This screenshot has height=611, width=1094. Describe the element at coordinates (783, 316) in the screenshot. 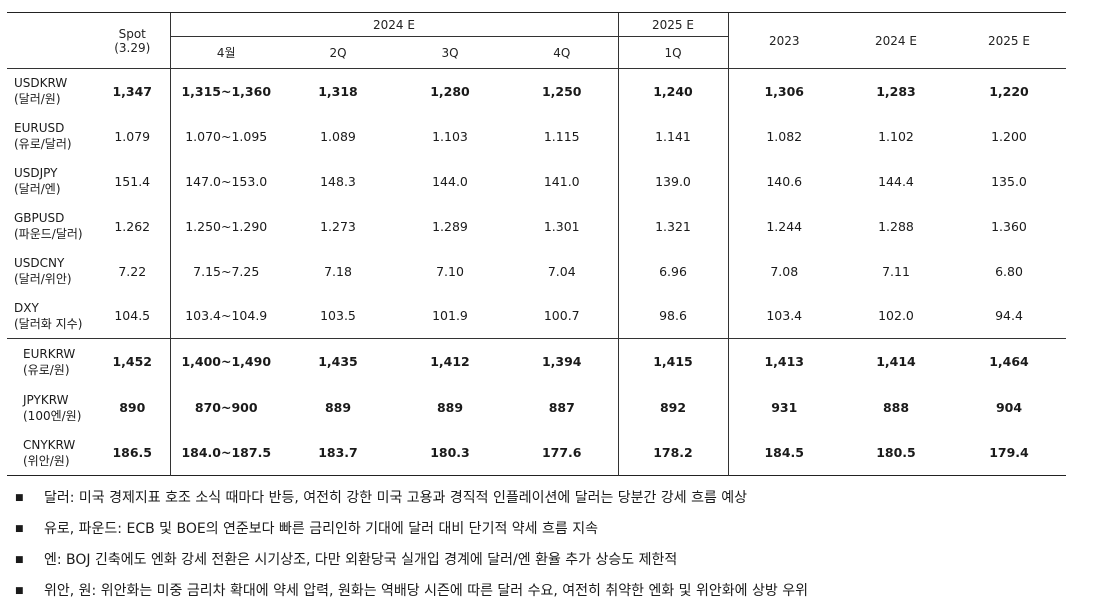

I see `cell-2023: 103.4` at that location.